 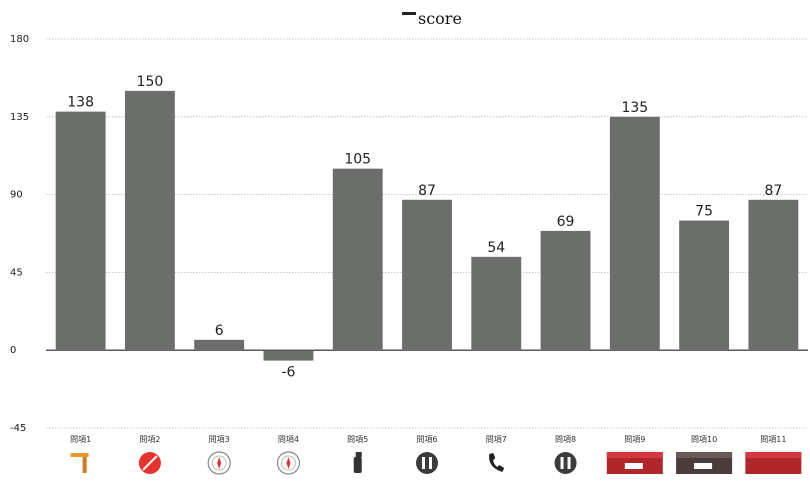 I want to click on category-label: 問項1, so click(x=80, y=439).